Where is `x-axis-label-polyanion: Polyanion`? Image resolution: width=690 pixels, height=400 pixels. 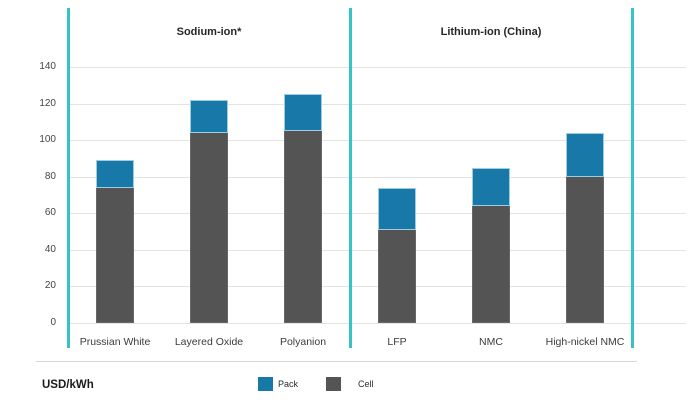
x-axis-label-polyanion: Polyanion is located at coordinates (303, 342).